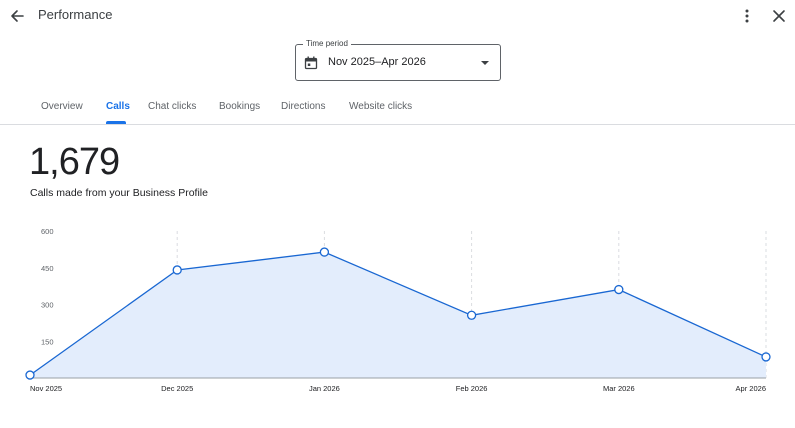 The image size is (795, 428). Describe the element at coordinates (75, 14) in the screenshot. I see `page-title: Performance` at that location.